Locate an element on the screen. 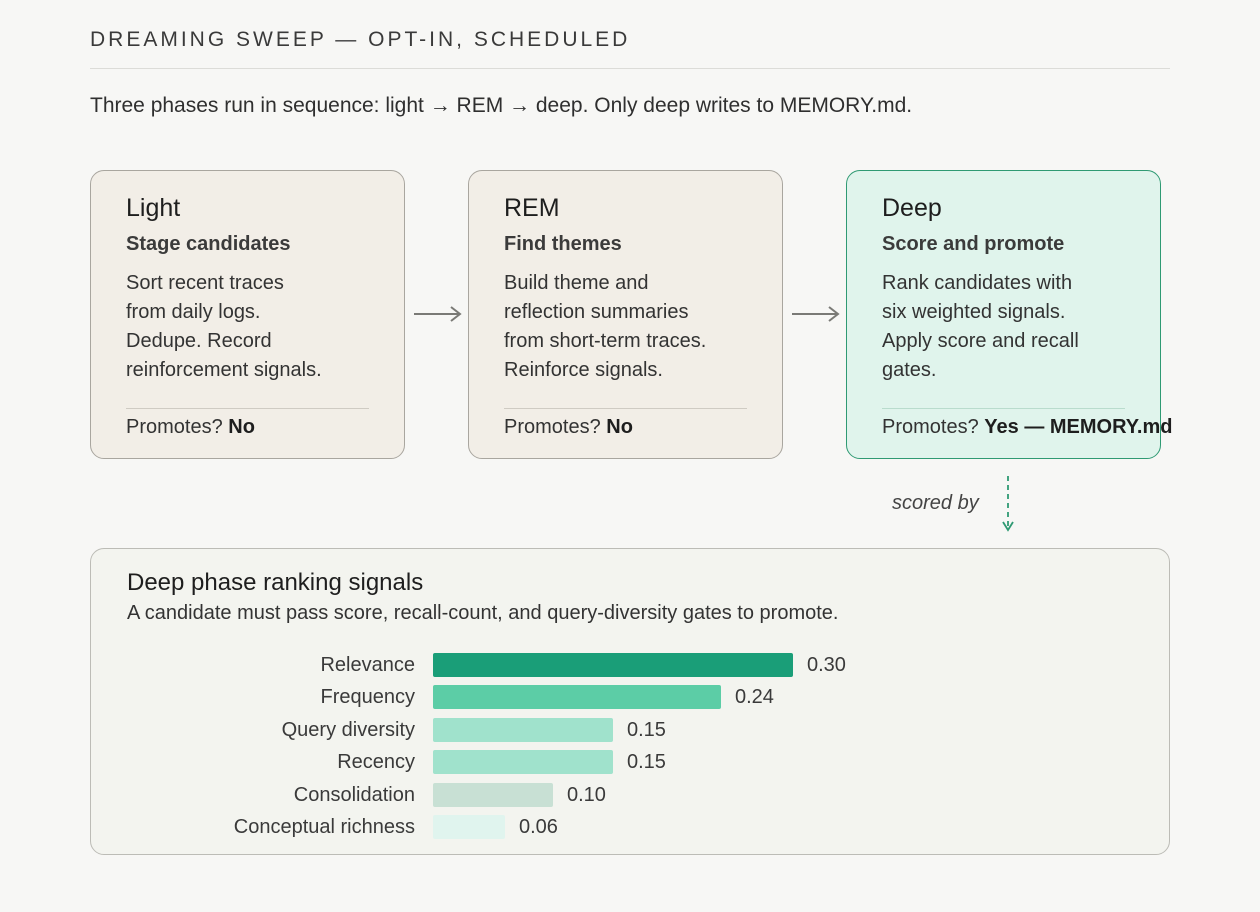  connector-label: scored by is located at coordinates (935, 503).